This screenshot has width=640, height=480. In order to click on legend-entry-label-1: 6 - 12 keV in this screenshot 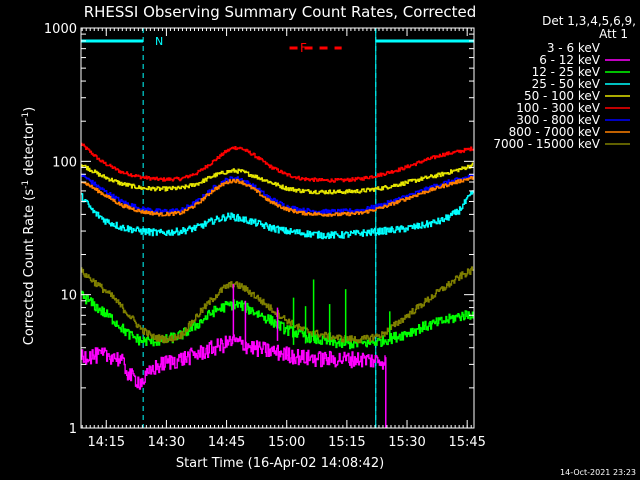, I will do `click(570, 60)`.